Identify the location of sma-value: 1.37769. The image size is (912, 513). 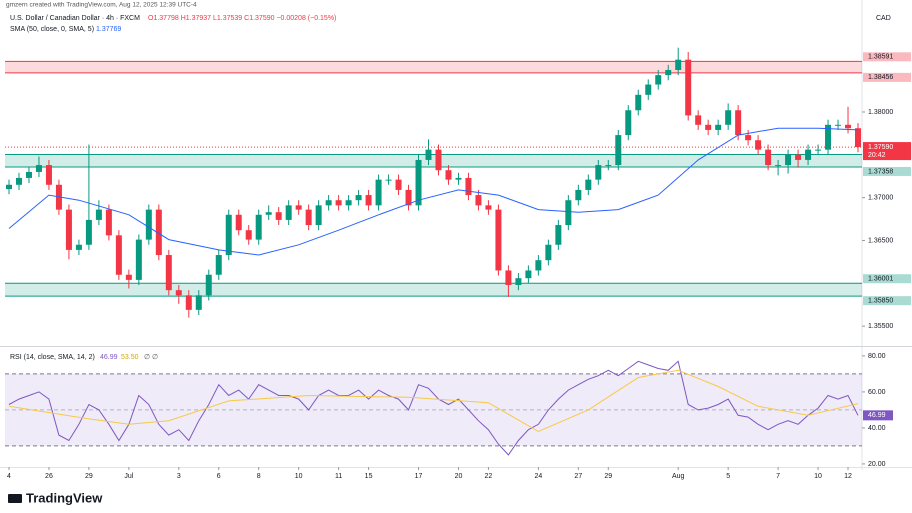
(108, 29).